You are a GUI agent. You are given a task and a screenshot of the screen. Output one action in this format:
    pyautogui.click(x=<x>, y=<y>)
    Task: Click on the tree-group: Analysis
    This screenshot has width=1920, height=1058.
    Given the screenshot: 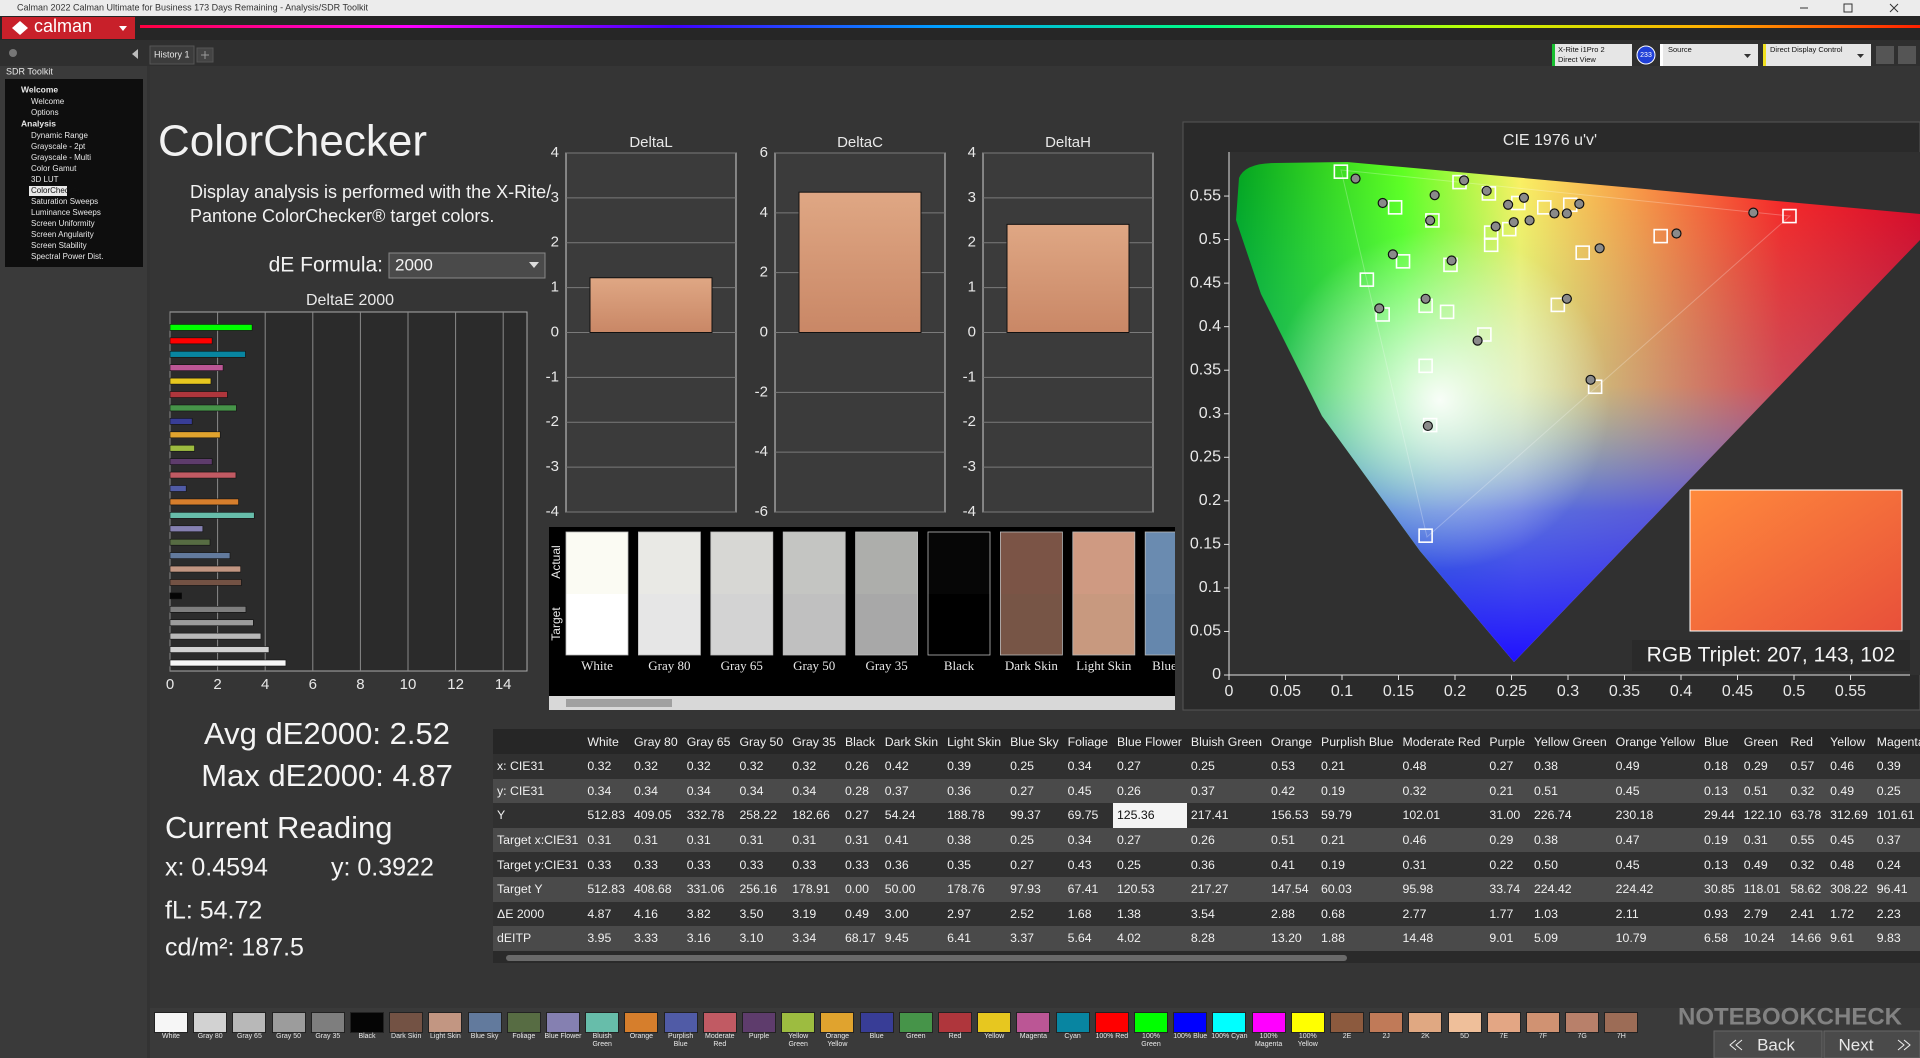 What is the action you would take?
    pyautogui.click(x=38, y=123)
    